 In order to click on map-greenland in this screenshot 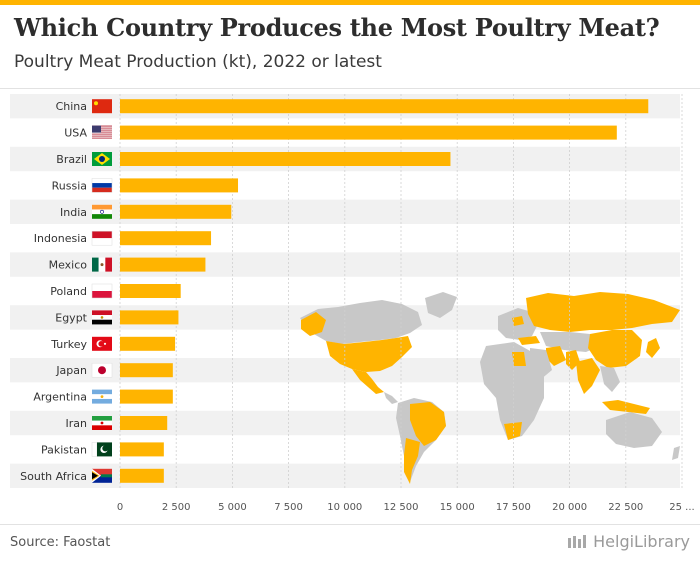, I will do `click(441, 305)`.